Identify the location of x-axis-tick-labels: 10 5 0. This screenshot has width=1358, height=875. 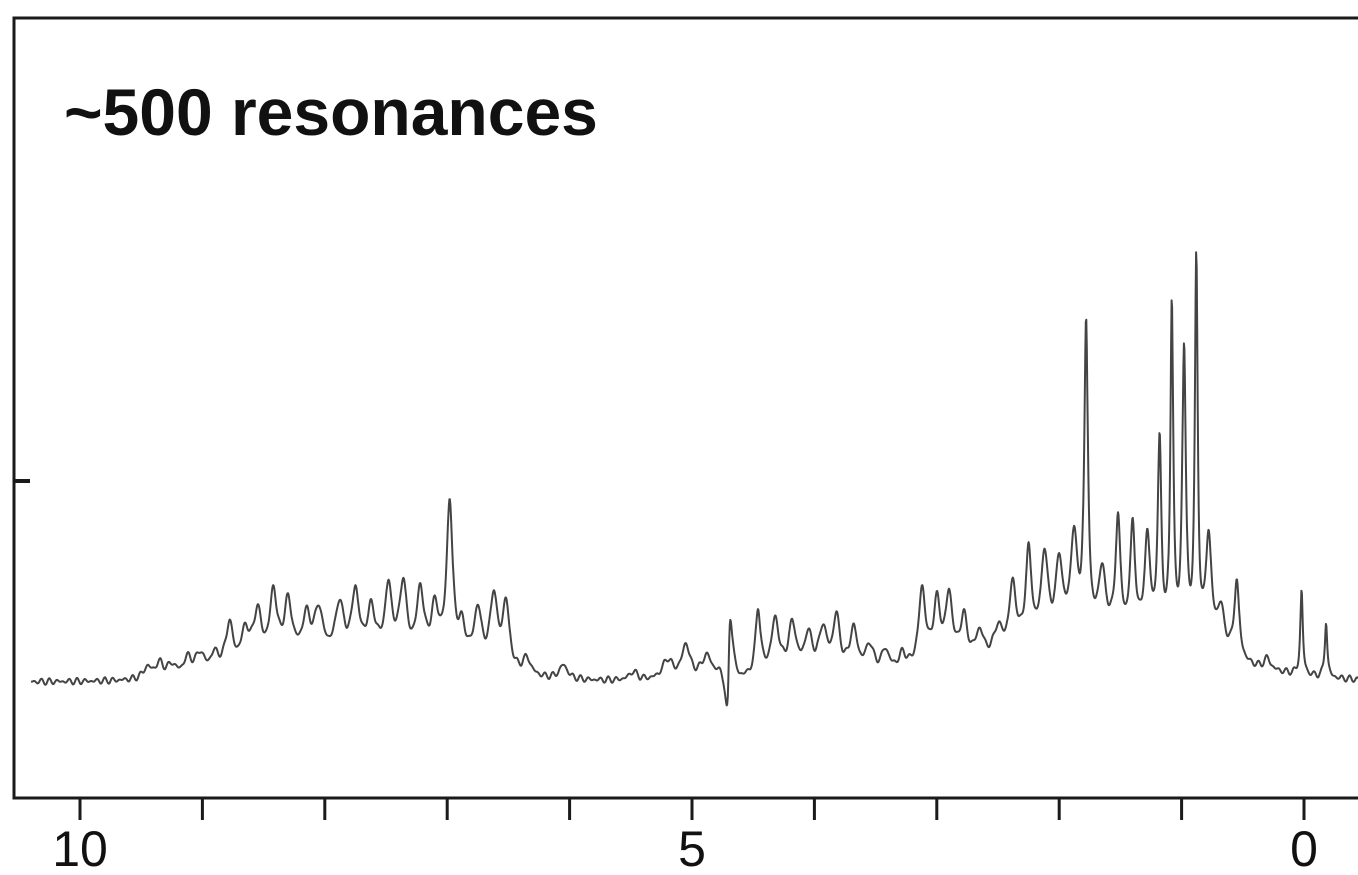
(685, 848).